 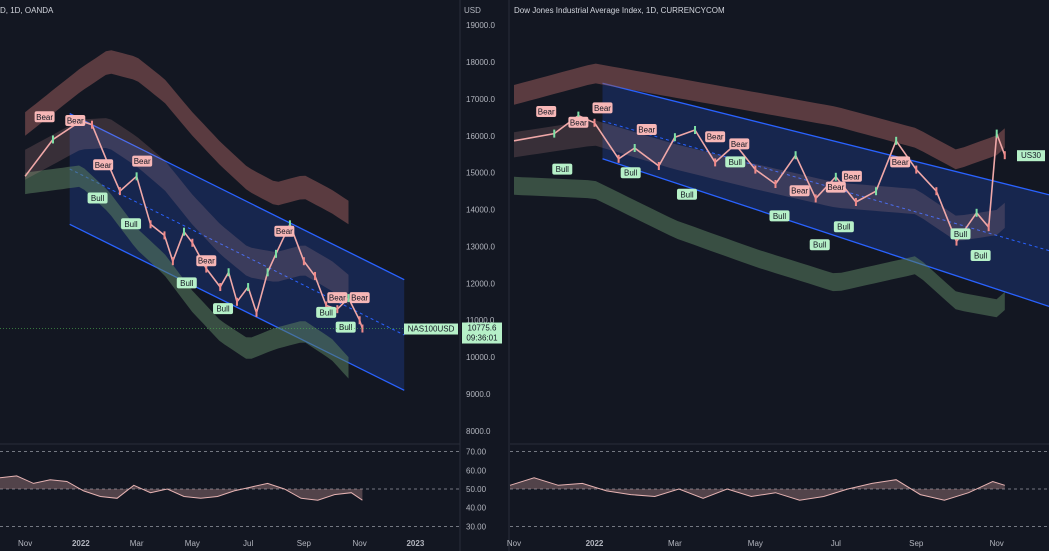 I want to click on last-price-marker: NAS100USD 10775.609:36:01, so click(x=453, y=333).